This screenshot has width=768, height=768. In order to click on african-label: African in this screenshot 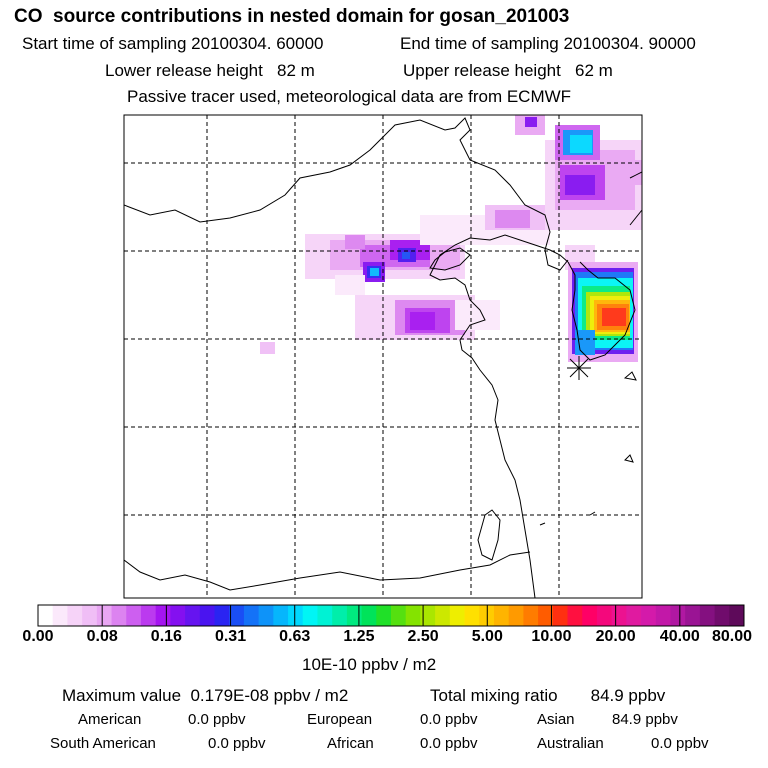, I will do `click(350, 743)`.